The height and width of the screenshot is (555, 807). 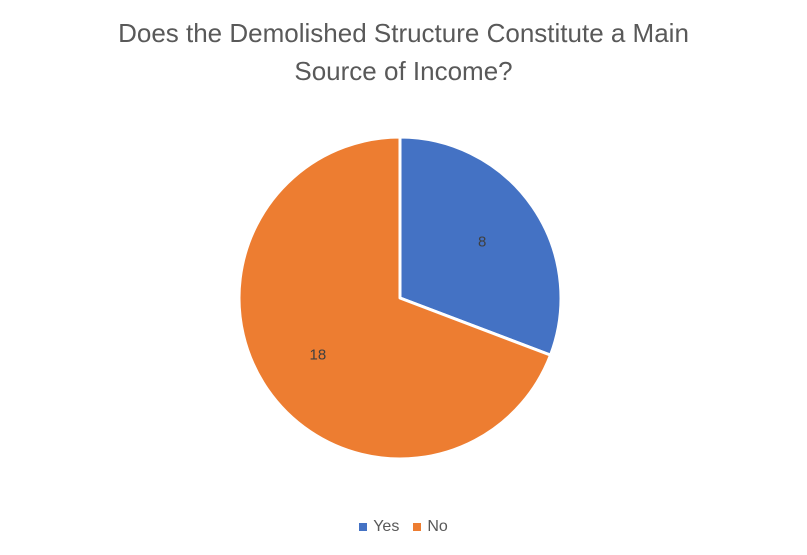 I want to click on legend-item-no: No, so click(x=430, y=527).